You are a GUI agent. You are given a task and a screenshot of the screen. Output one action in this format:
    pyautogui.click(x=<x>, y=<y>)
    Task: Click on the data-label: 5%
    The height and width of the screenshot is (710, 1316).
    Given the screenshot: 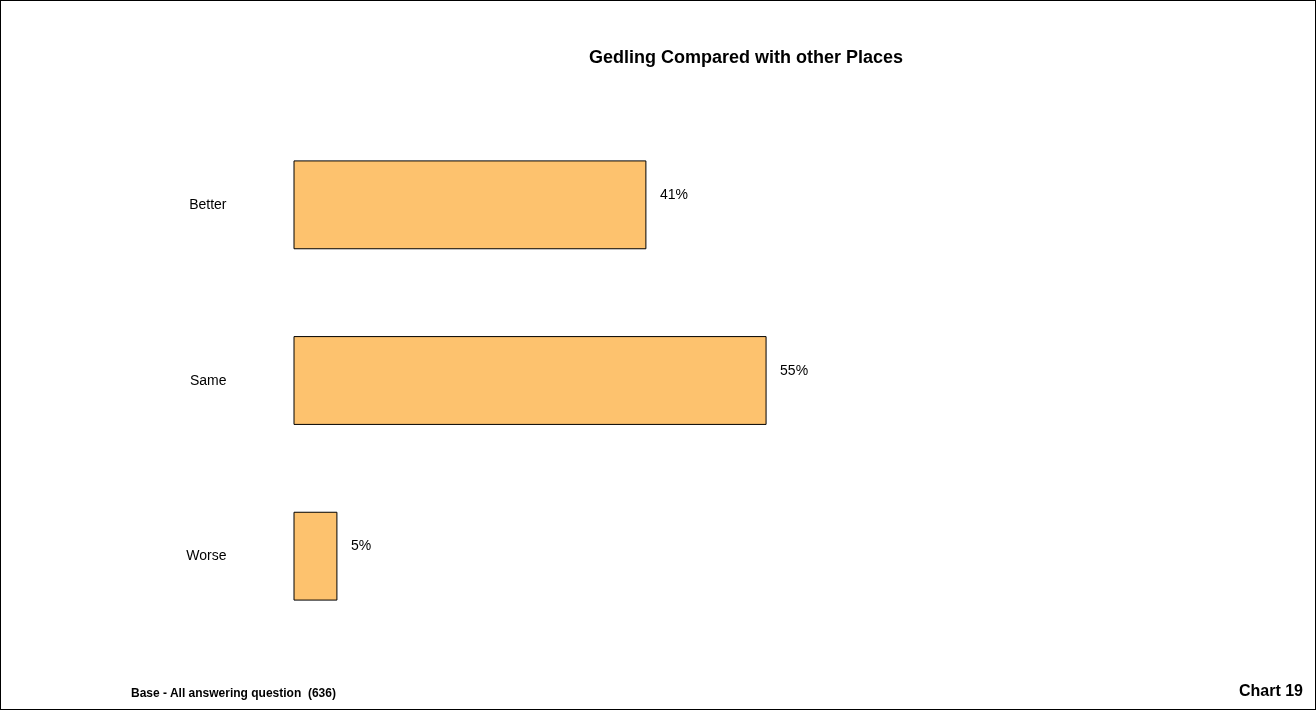 What is the action you would take?
    pyautogui.click(x=361, y=545)
    